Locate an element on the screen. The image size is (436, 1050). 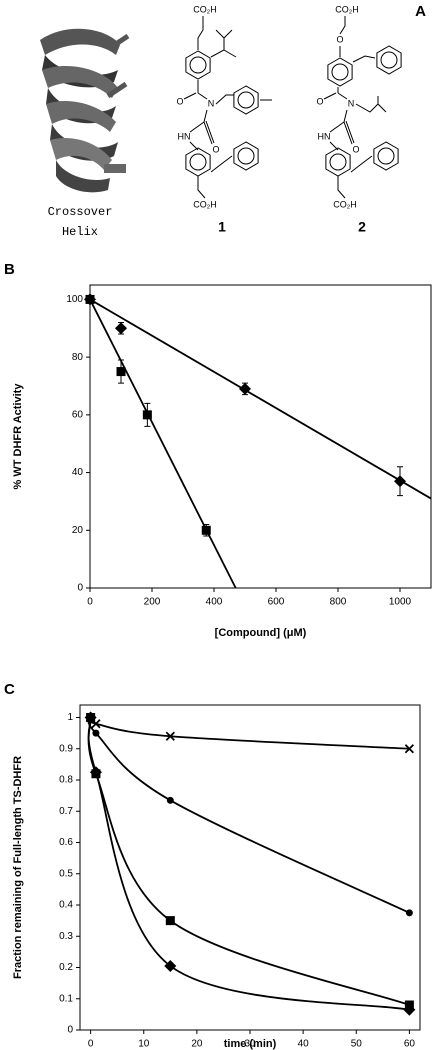
y-tick-label: 0.7 is located at coordinates (66, 811).